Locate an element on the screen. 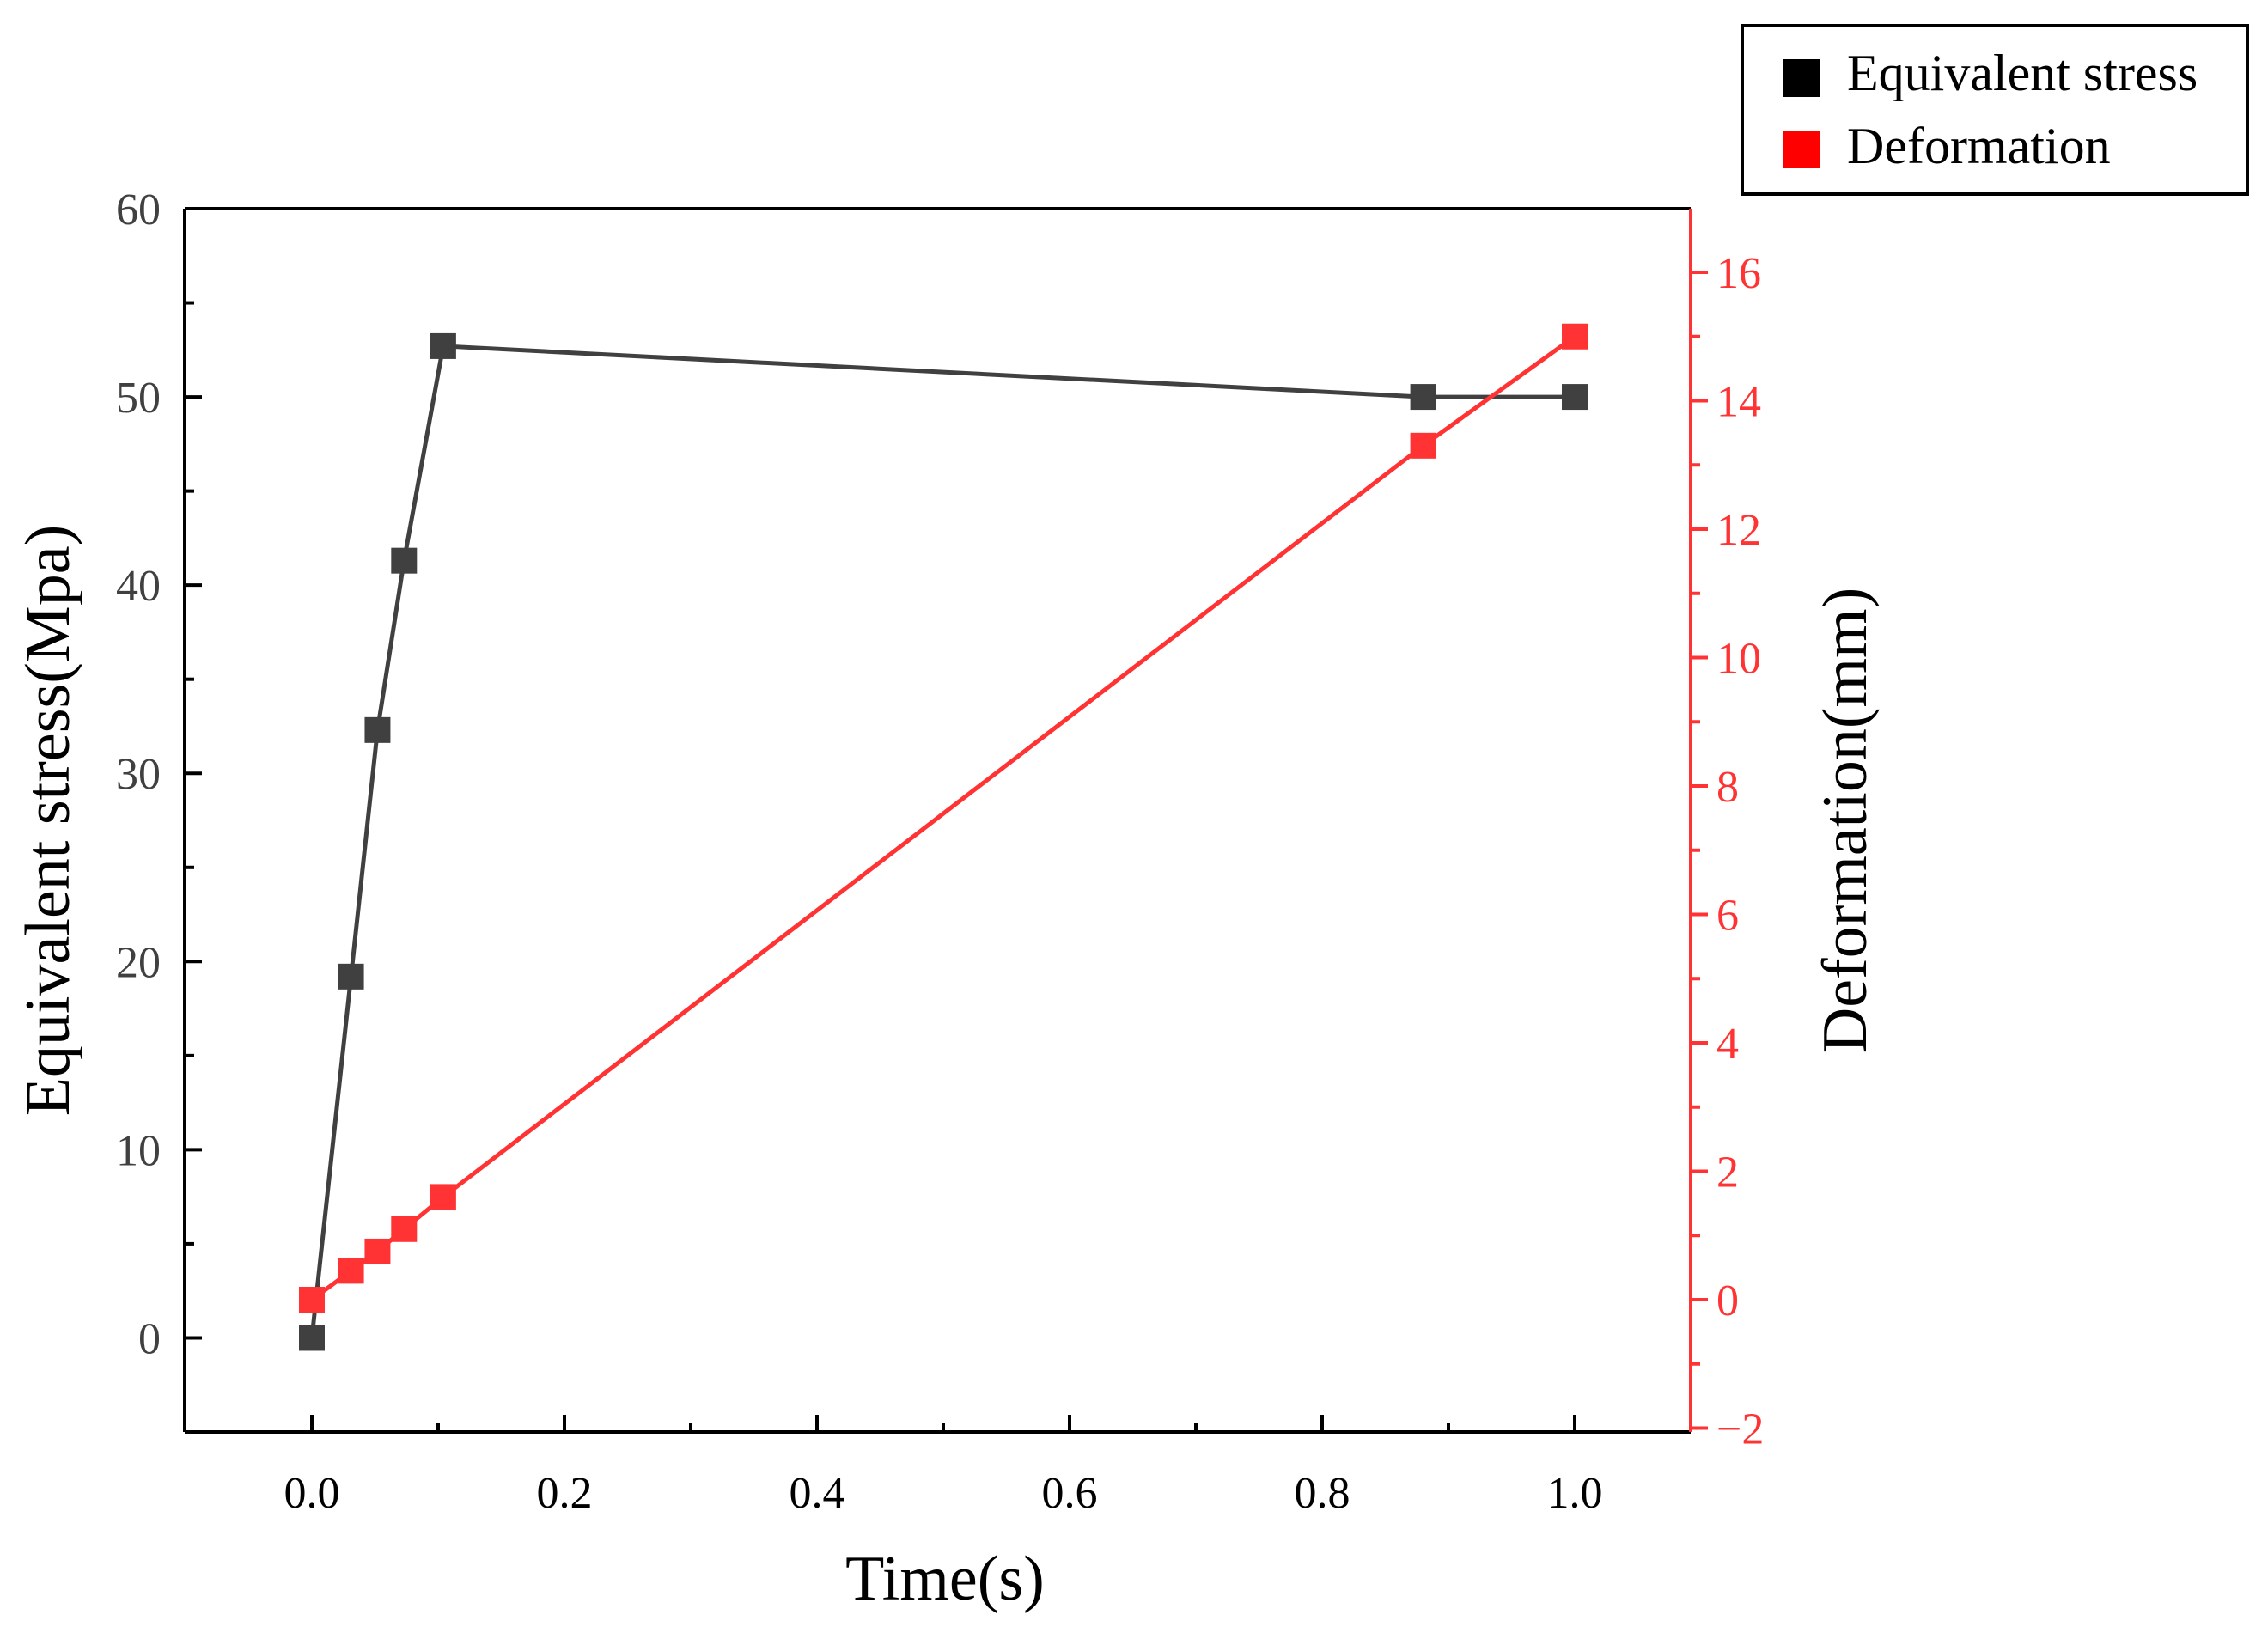 Image resolution: width=2268 pixels, height=1627 pixels. right-tick-label: 8 is located at coordinates (1727, 787).